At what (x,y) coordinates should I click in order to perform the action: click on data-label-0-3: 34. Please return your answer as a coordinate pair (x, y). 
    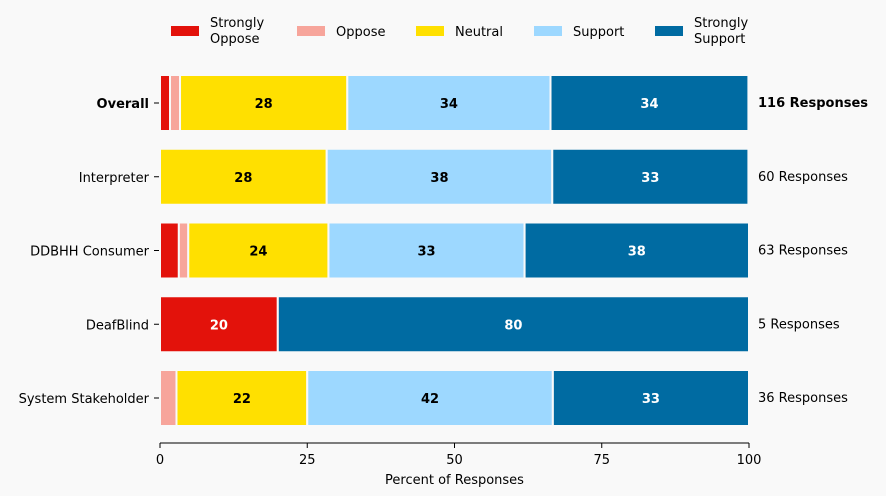
    Looking at the image, I should click on (449, 104).